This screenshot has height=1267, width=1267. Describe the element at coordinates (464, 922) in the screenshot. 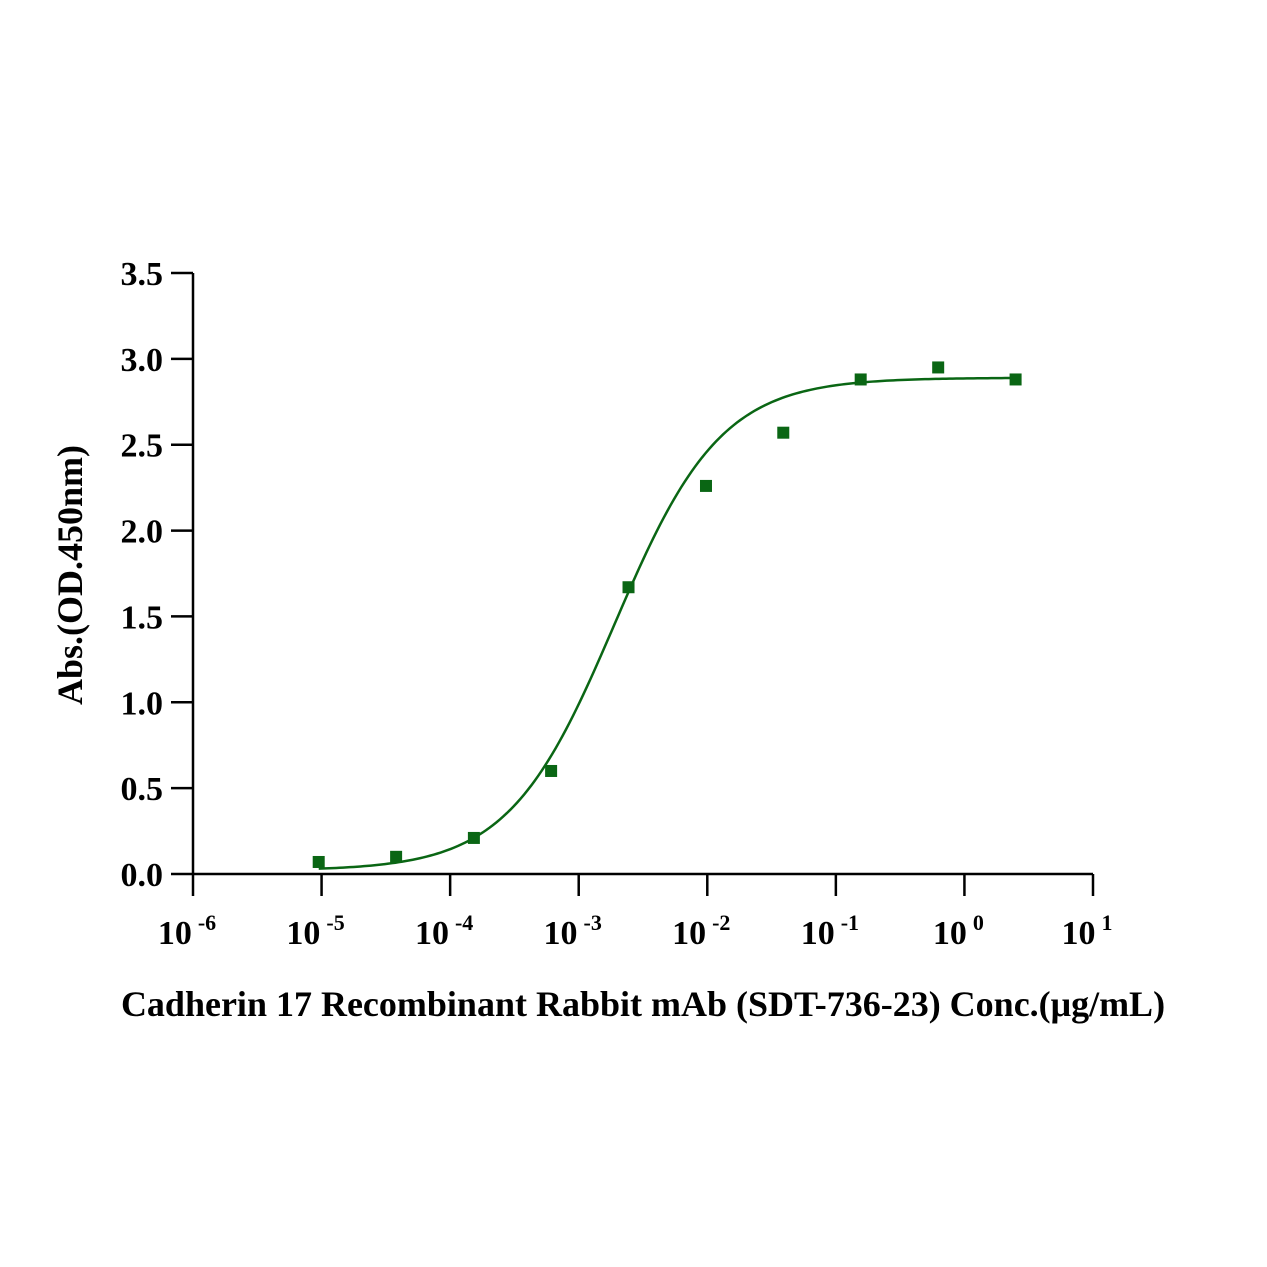

I see `x-tick-exponent: -4` at that location.